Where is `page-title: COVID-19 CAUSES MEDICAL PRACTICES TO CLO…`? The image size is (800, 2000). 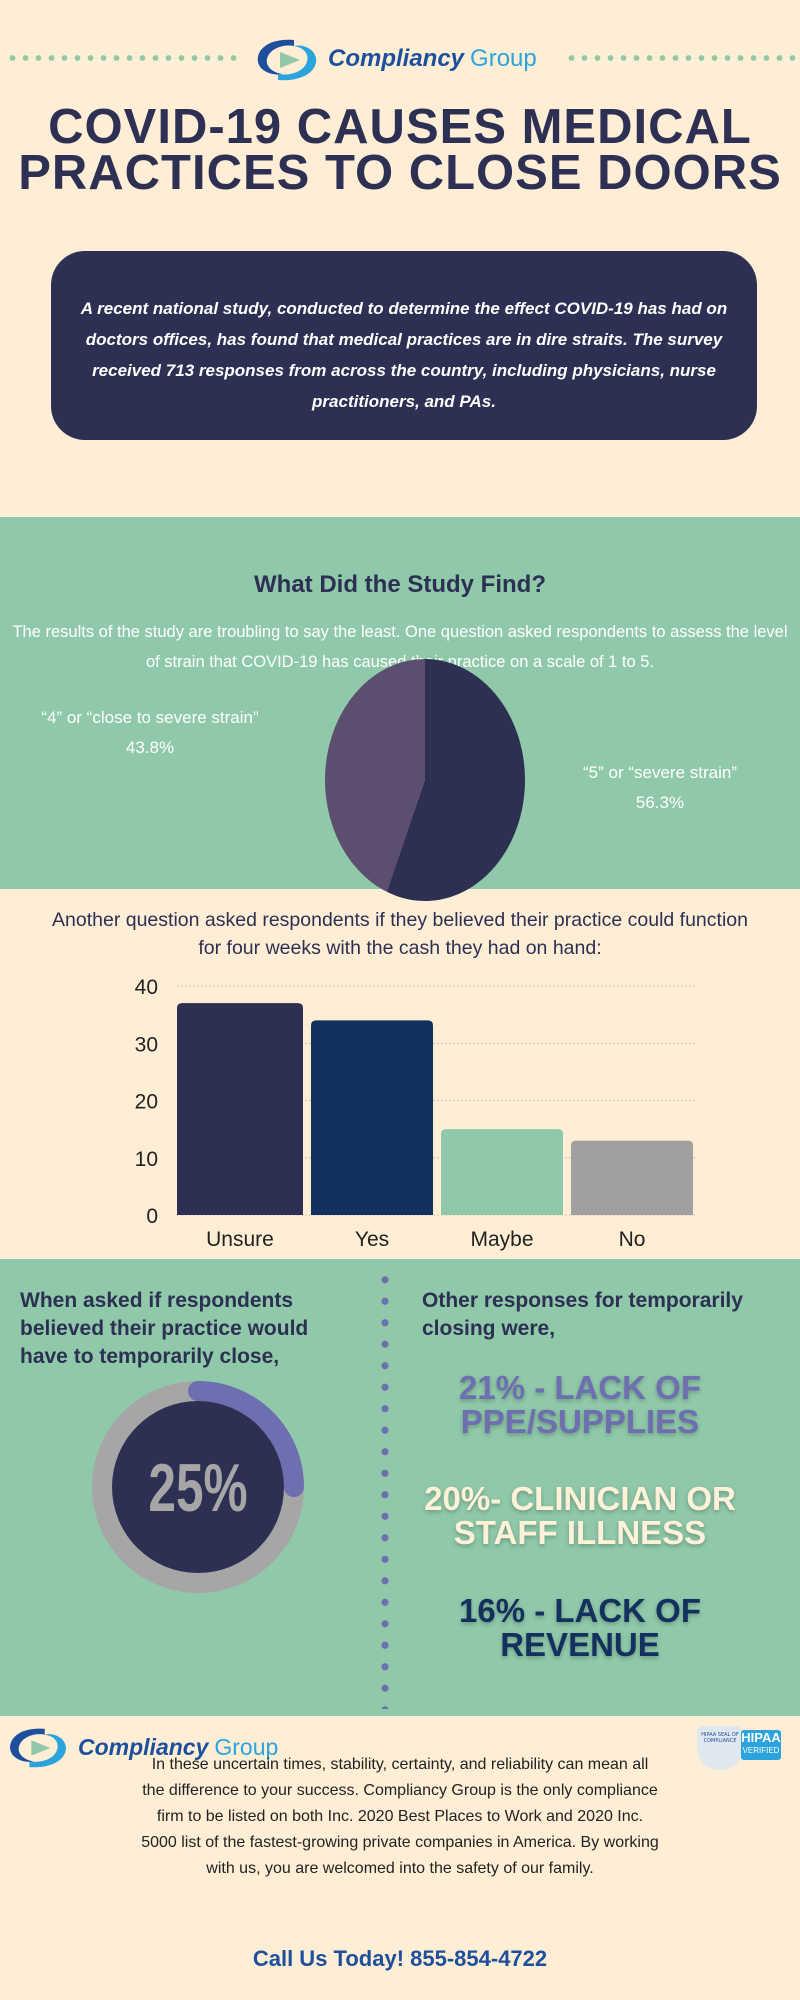
page-title: COVID-19 CAUSES MEDICAL PRACTICES TO CLO… is located at coordinates (400, 150).